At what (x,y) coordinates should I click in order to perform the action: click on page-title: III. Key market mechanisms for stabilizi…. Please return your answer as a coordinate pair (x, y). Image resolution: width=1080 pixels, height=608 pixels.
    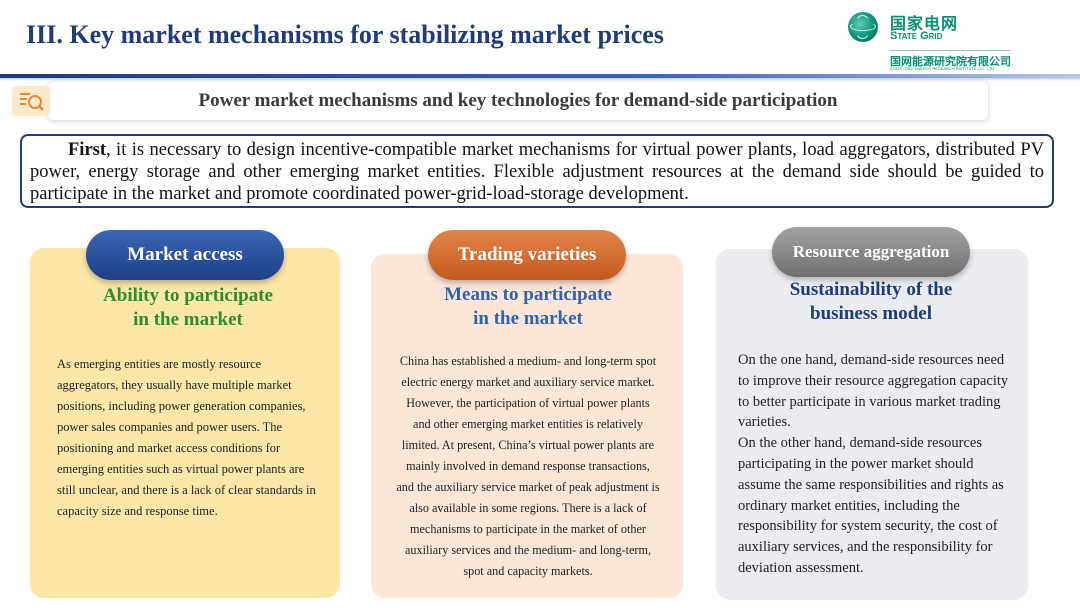
    Looking at the image, I should click on (345, 34).